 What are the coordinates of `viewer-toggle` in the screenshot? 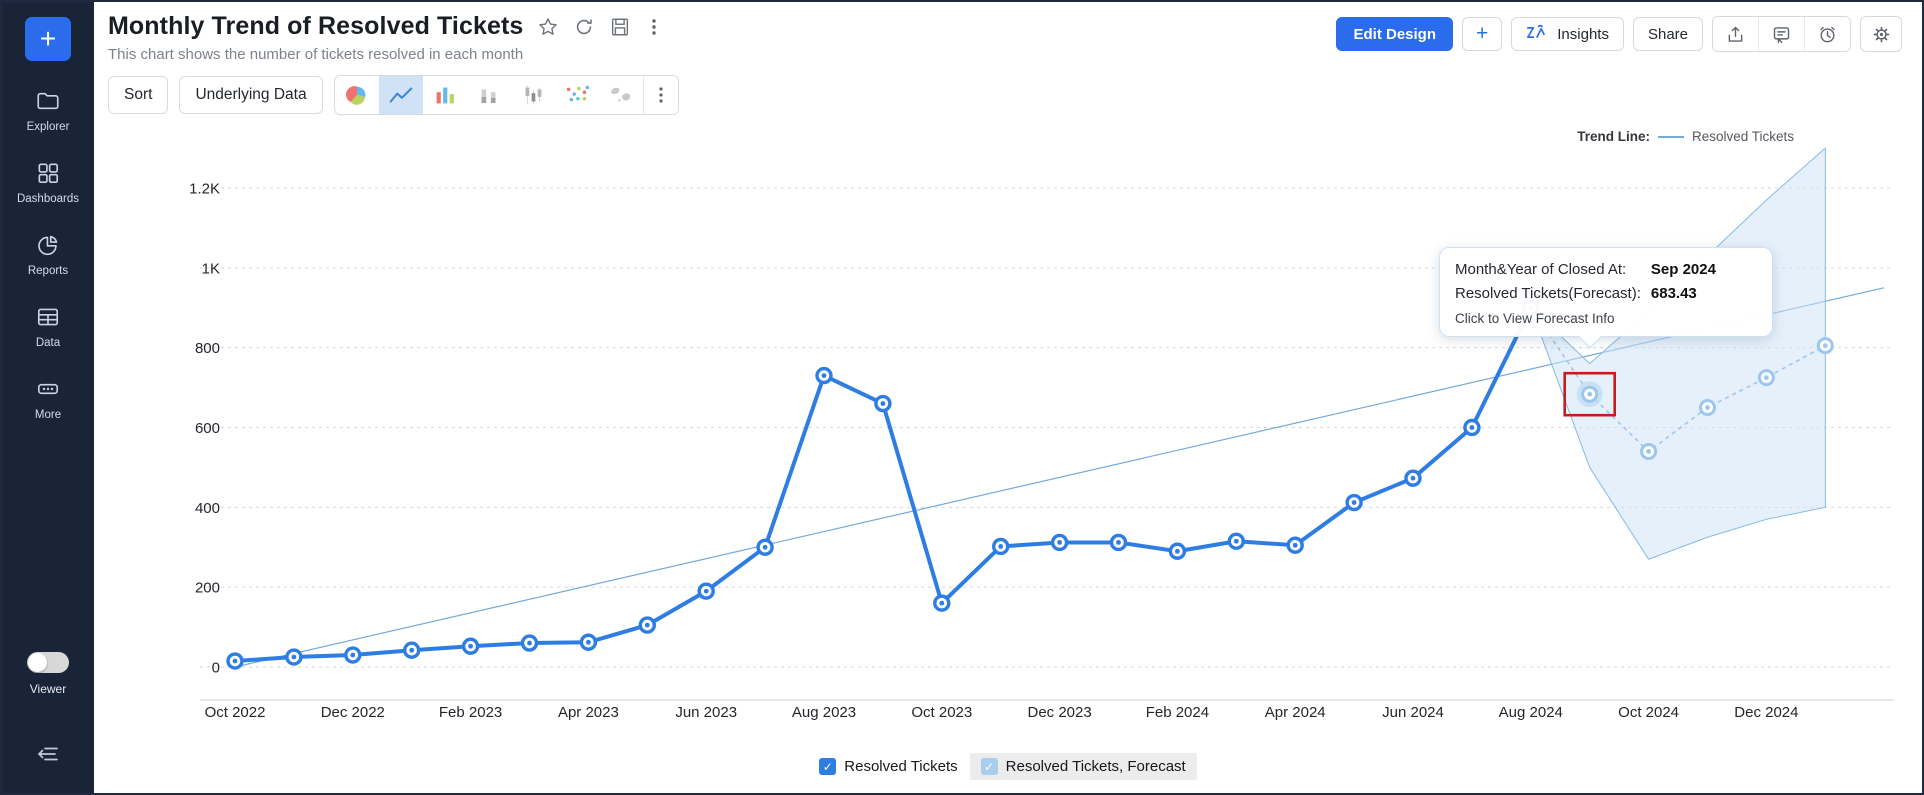 It's located at (48, 662).